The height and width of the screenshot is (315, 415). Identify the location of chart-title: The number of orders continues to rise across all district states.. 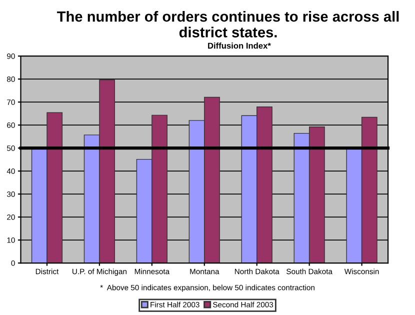
(228, 24).